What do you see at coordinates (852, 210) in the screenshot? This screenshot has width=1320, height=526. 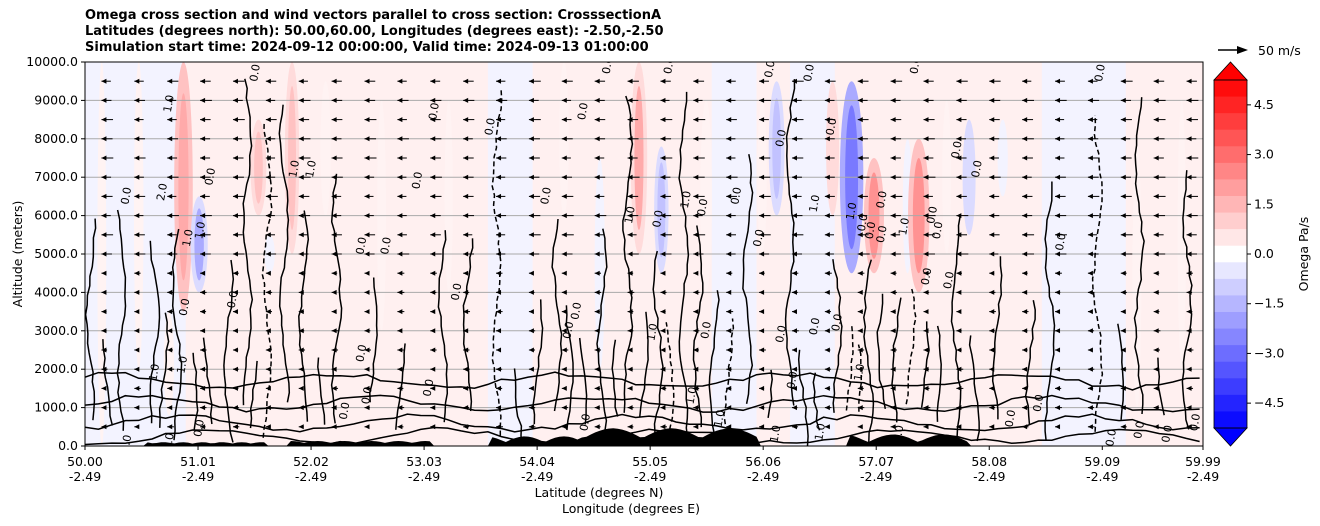 I see `contour-label-42: 1.0` at bounding box center [852, 210].